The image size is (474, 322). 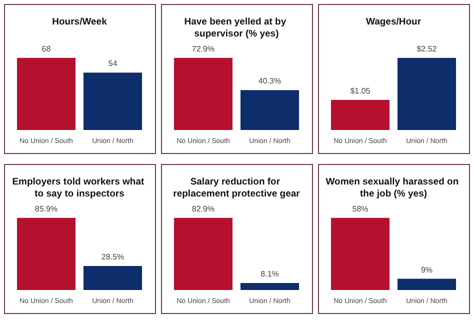 I want to click on chart-title: Employers told workers what to say to inspectors, so click(x=79, y=188).